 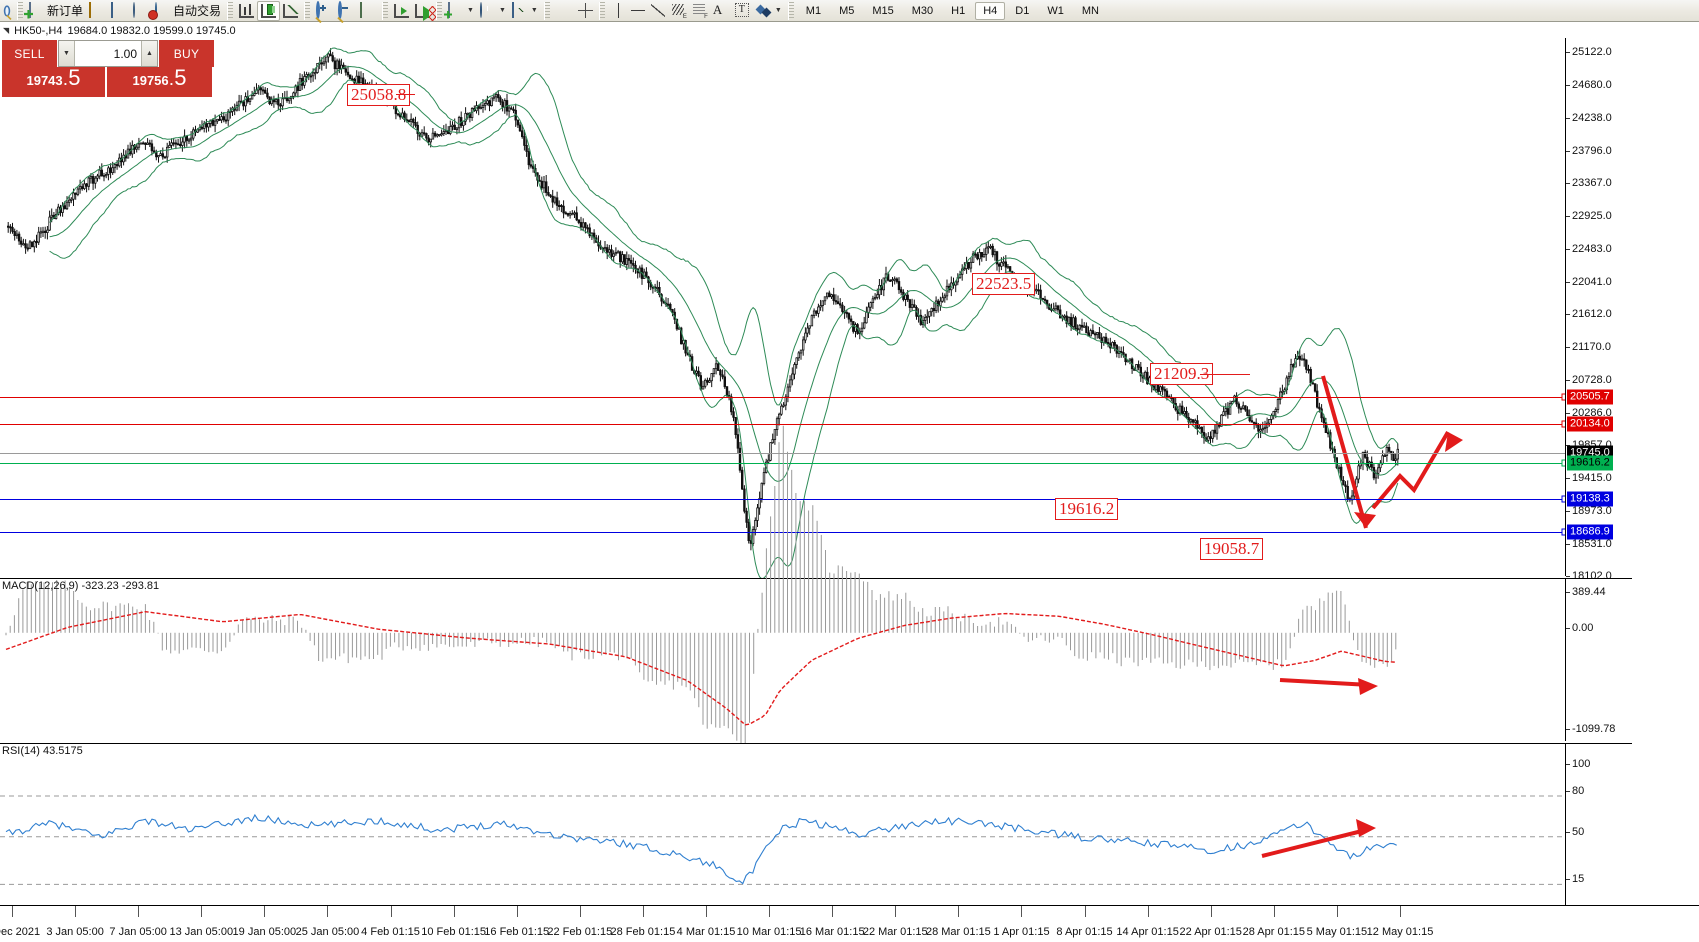 What do you see at coordinates (1592, 52) in the screenshot?
I see `axis-tick-label: 25122.0` at bounding box center [1592, 52].